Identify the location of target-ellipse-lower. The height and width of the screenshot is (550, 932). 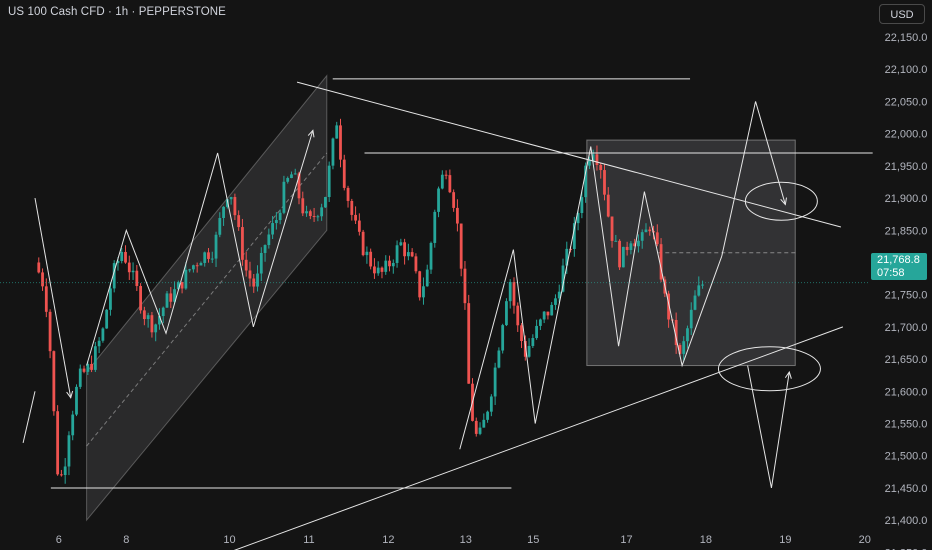
(769, 369).